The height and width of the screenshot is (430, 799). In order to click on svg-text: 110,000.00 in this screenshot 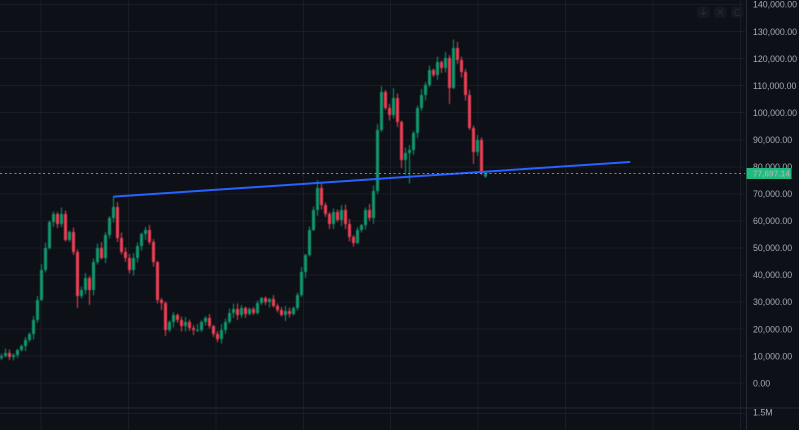, I will do `click(774, 86)`.